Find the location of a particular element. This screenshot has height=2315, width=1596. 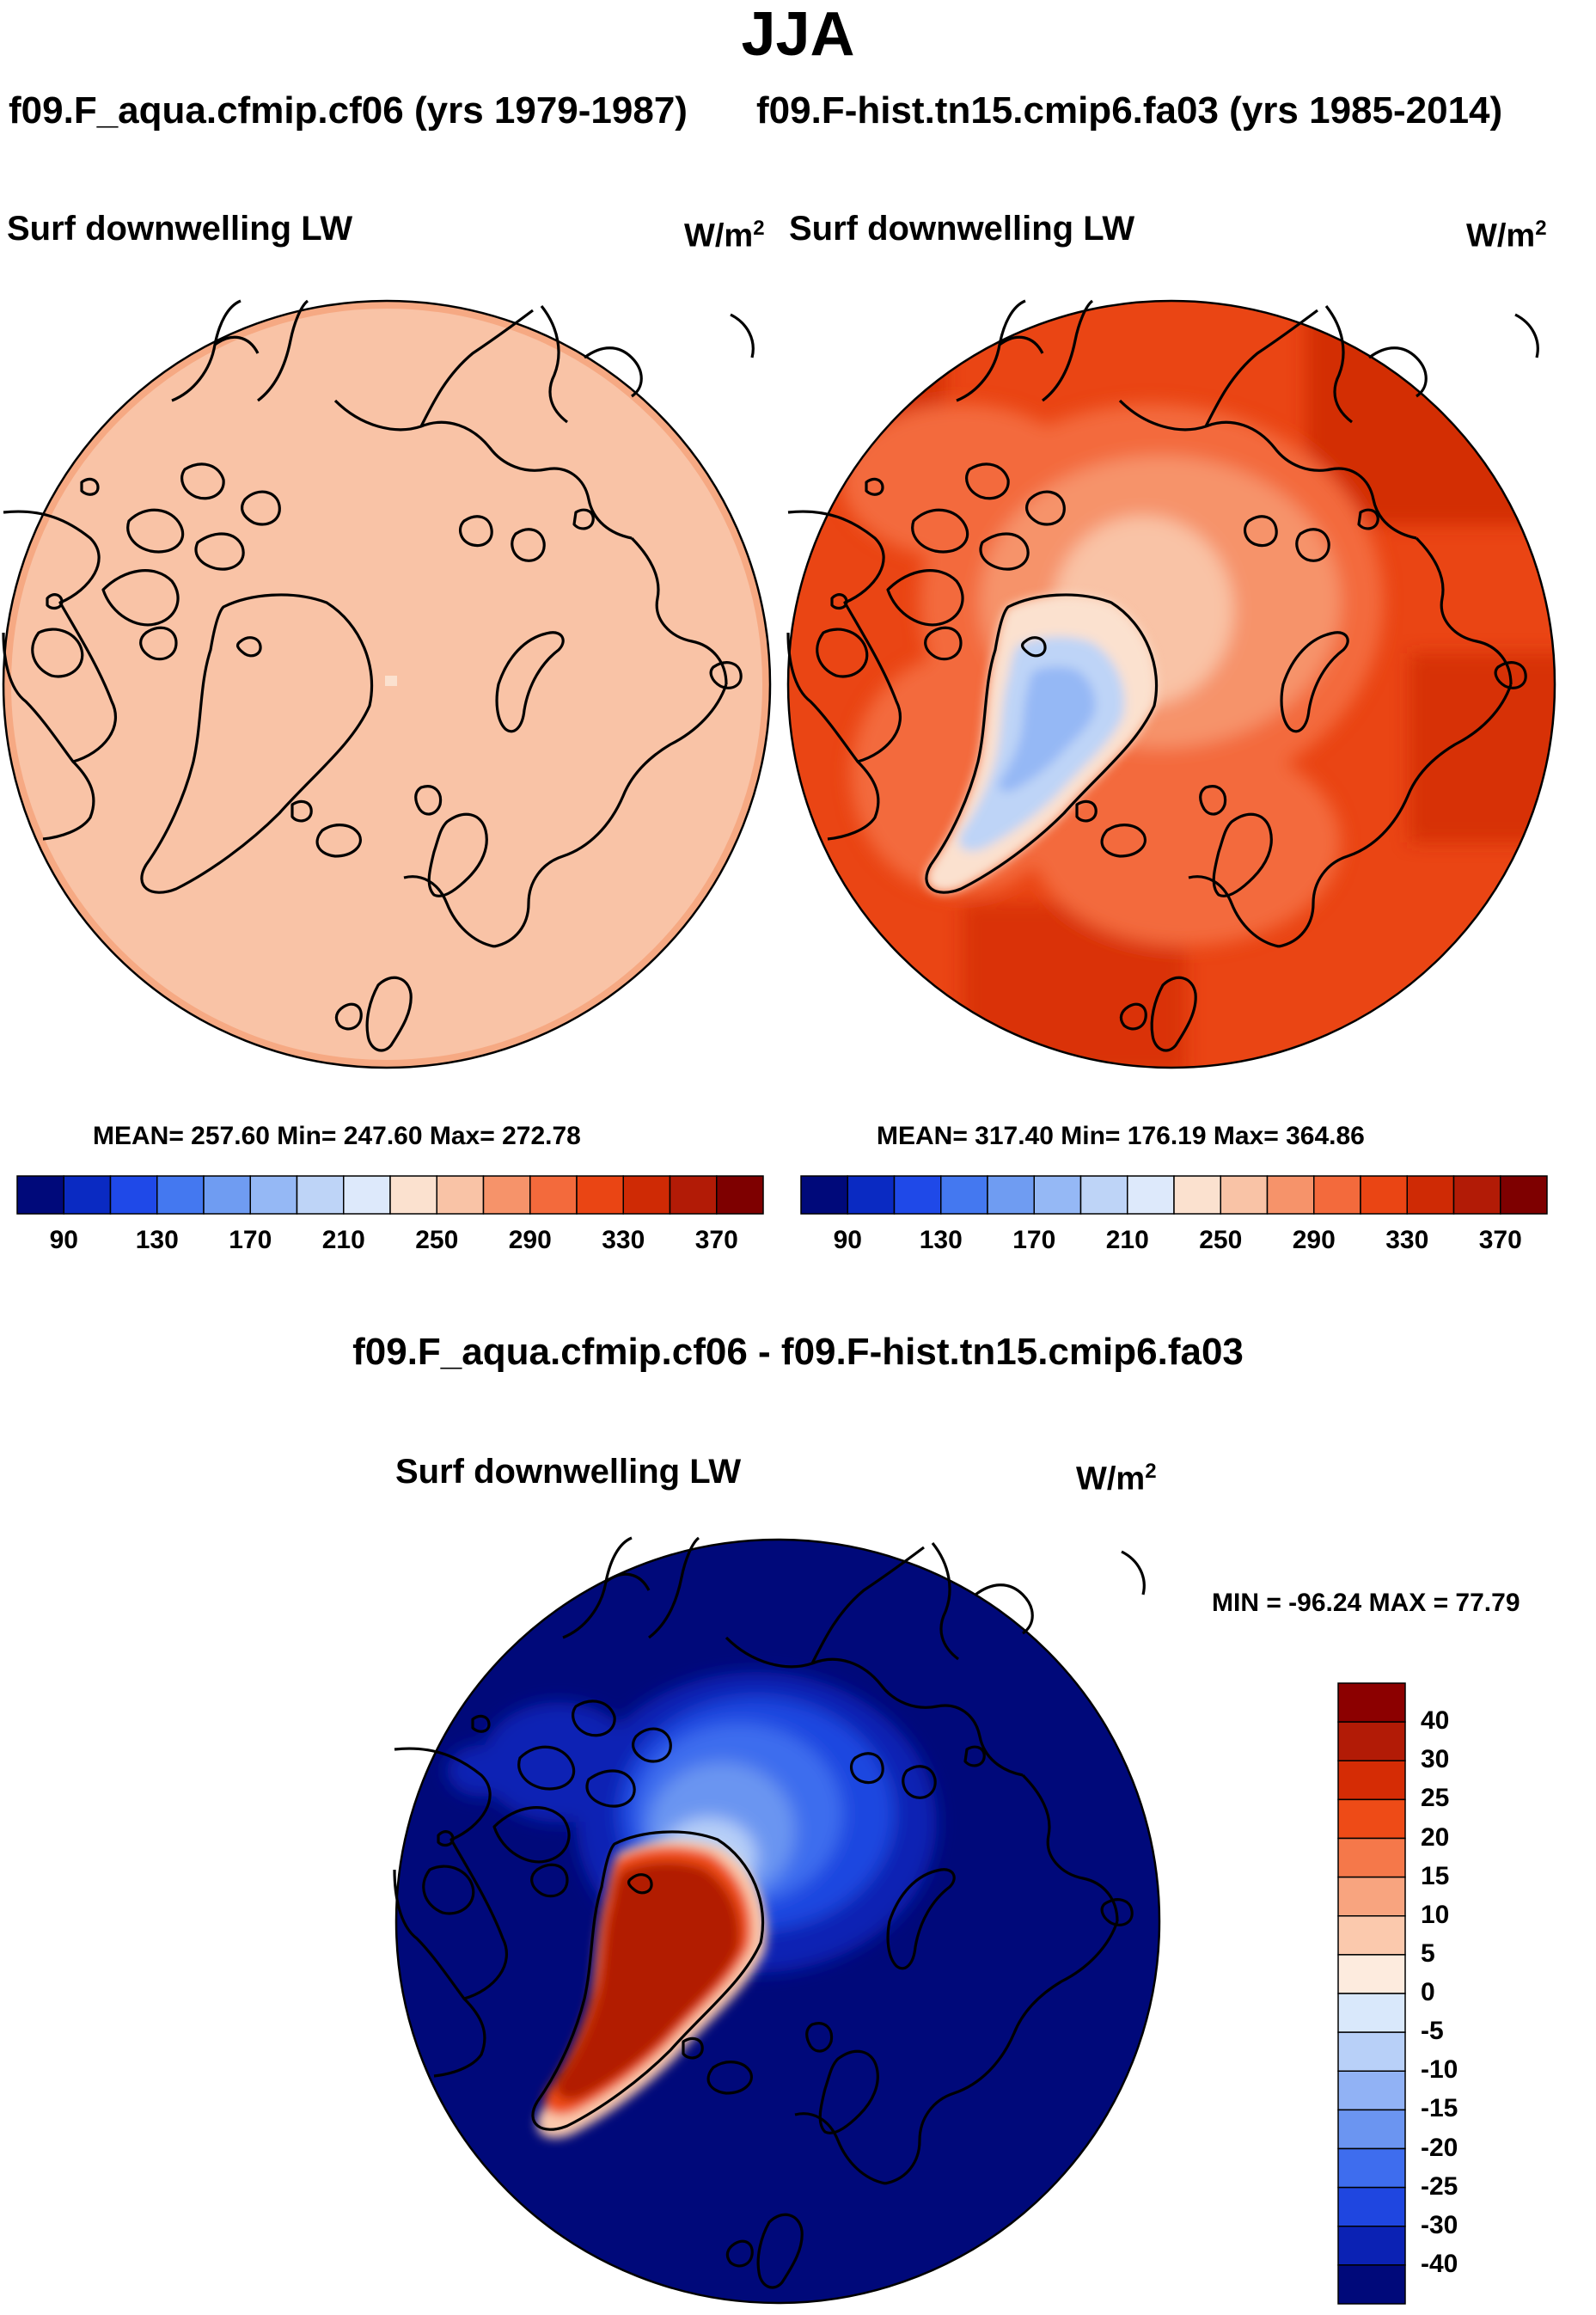

difference-colorbar-tick-label: 15 is located at coordinates (1435, 1876).